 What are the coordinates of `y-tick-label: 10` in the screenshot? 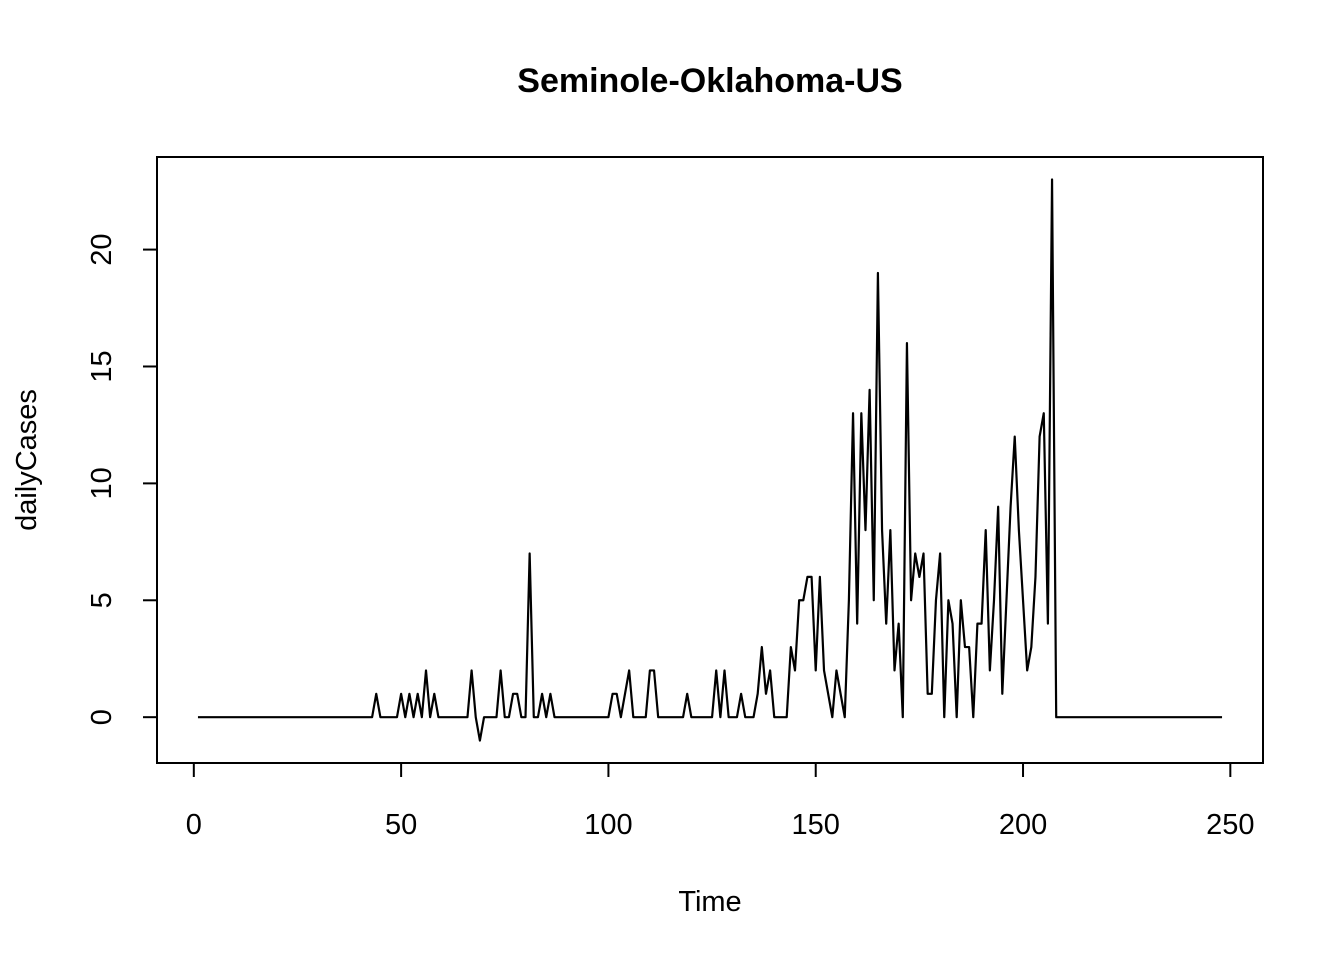 It's located at (102, 483).